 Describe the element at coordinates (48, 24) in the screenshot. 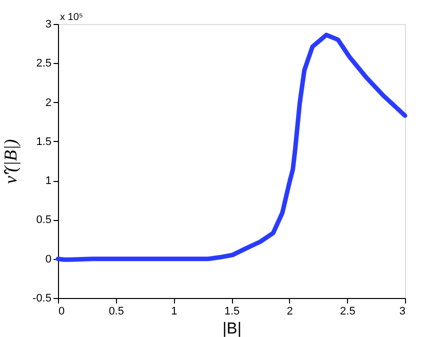

I see `y-tick-label: 3` at that location.